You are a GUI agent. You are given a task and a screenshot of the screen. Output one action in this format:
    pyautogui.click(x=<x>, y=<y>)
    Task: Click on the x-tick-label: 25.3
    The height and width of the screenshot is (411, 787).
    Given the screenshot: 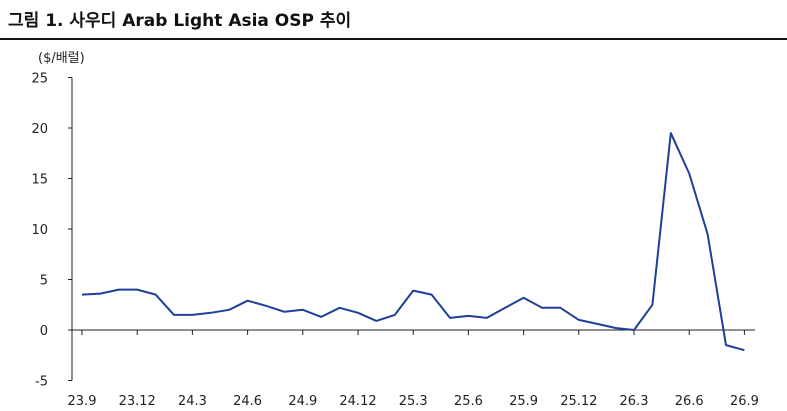 What is the action you would take?
    pyautogui.click(x=413, y=401)
    